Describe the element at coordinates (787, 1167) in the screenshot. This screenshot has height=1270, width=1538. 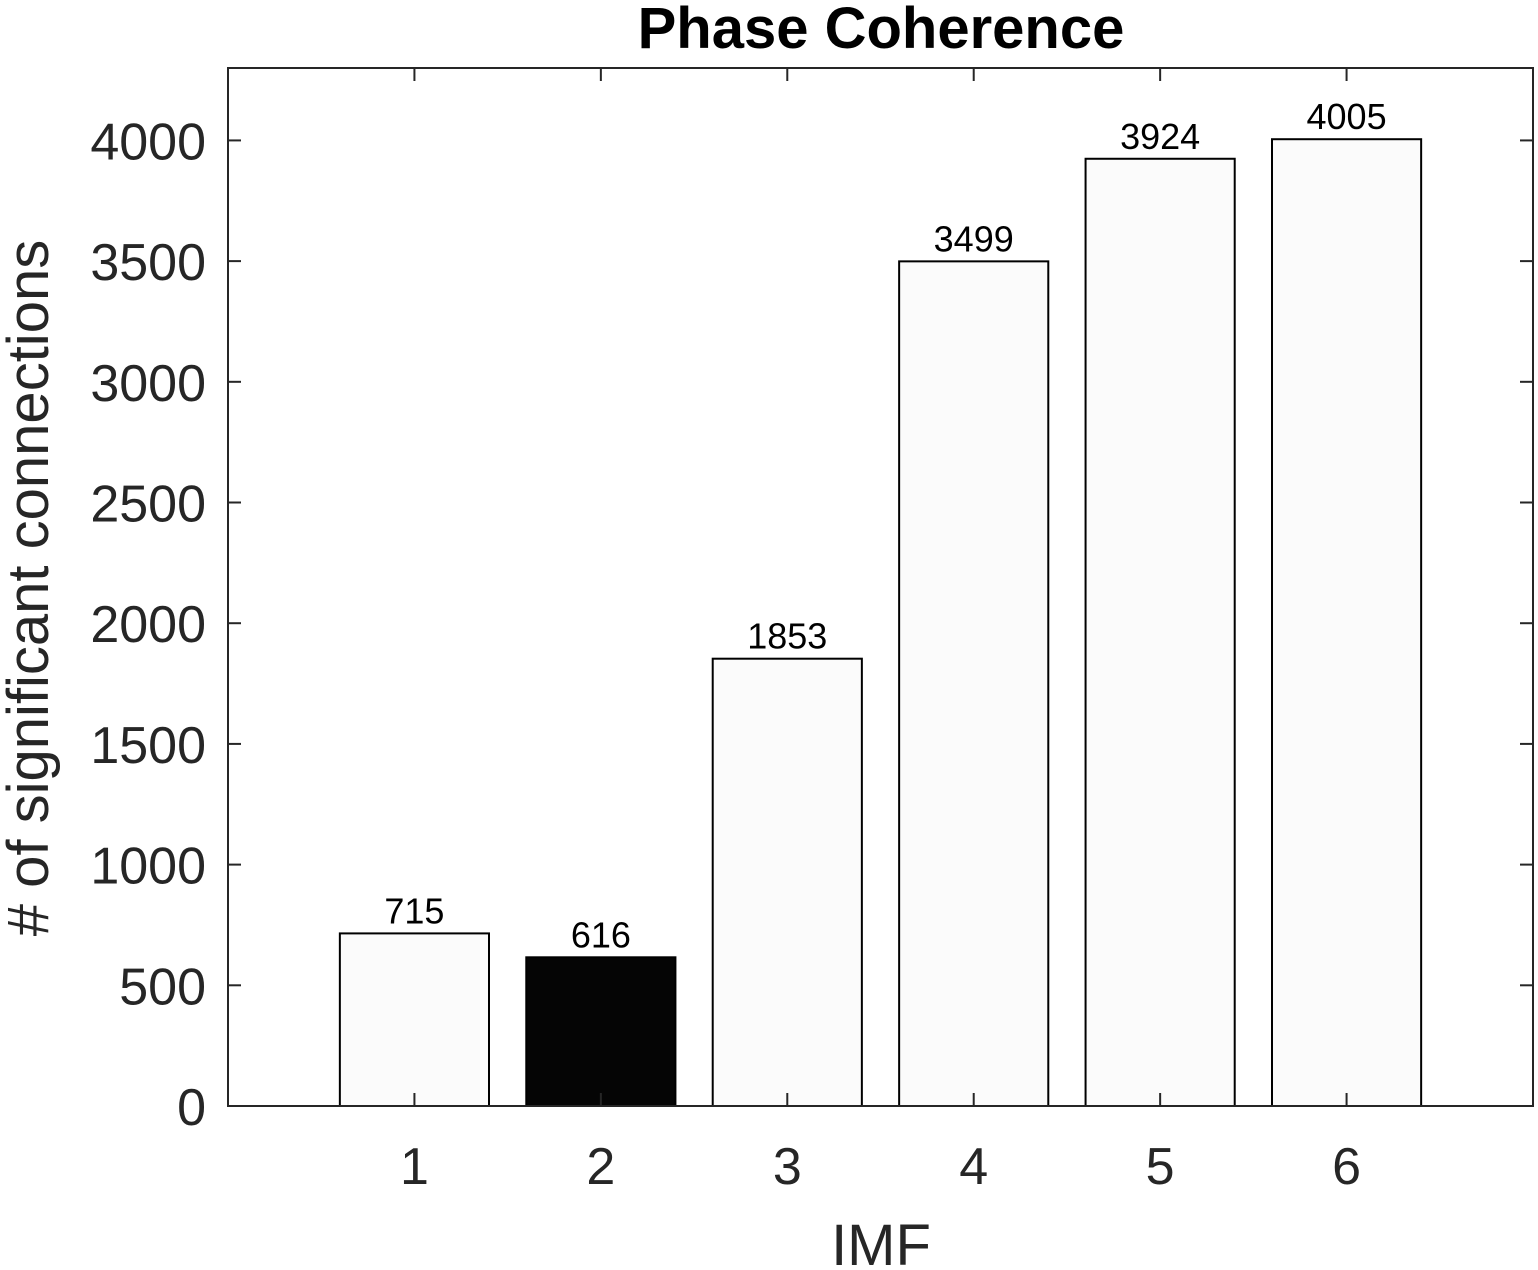
I see `x-tick-label: 3` at that location.